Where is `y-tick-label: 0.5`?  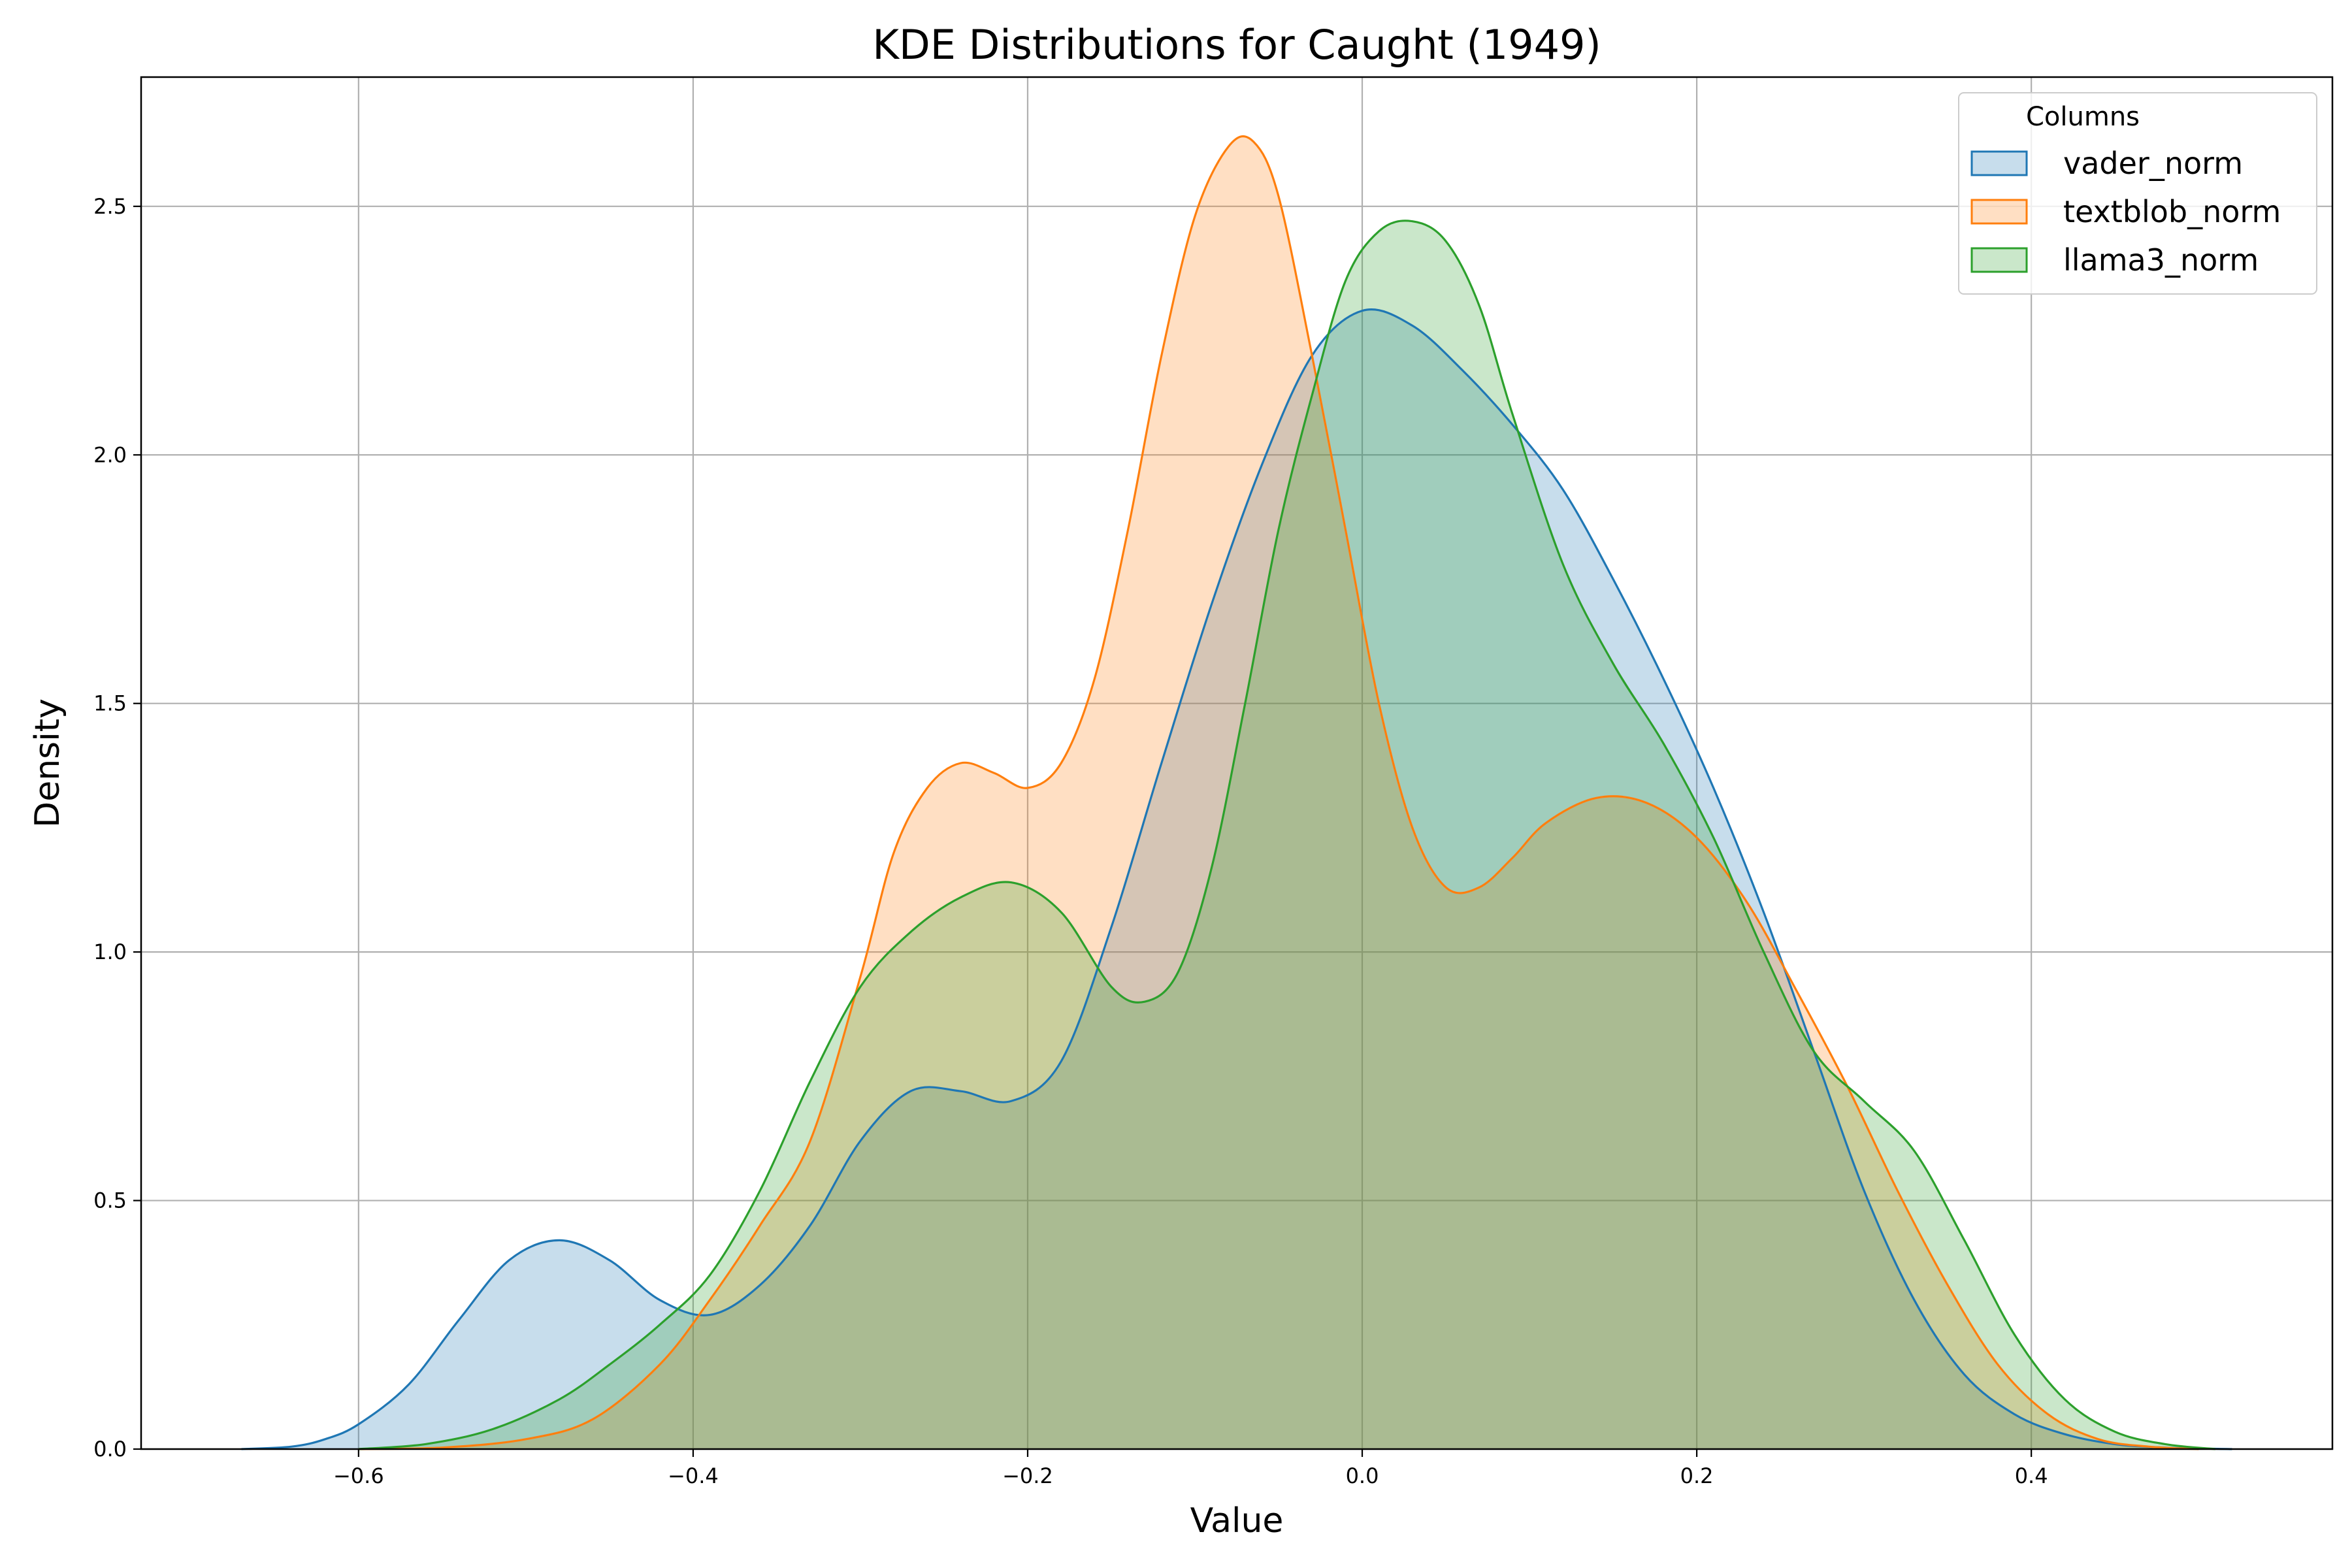 y-tick-label: 0.5 is located at coordinates (110, 1200).